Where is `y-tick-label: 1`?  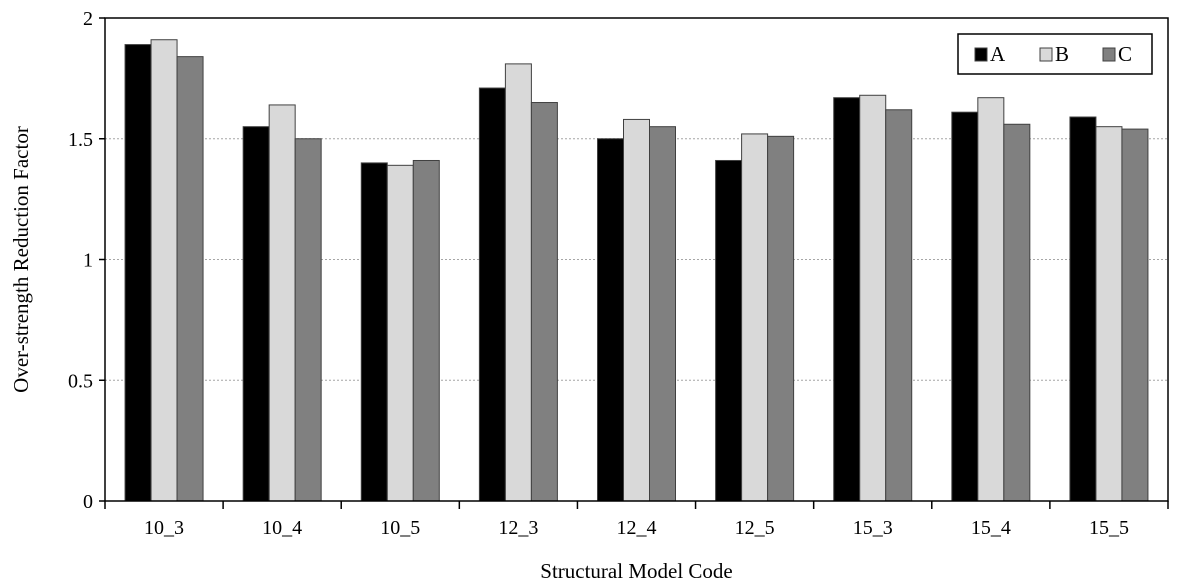
y-tick-label: 1 is located at coordinates (88, 261).